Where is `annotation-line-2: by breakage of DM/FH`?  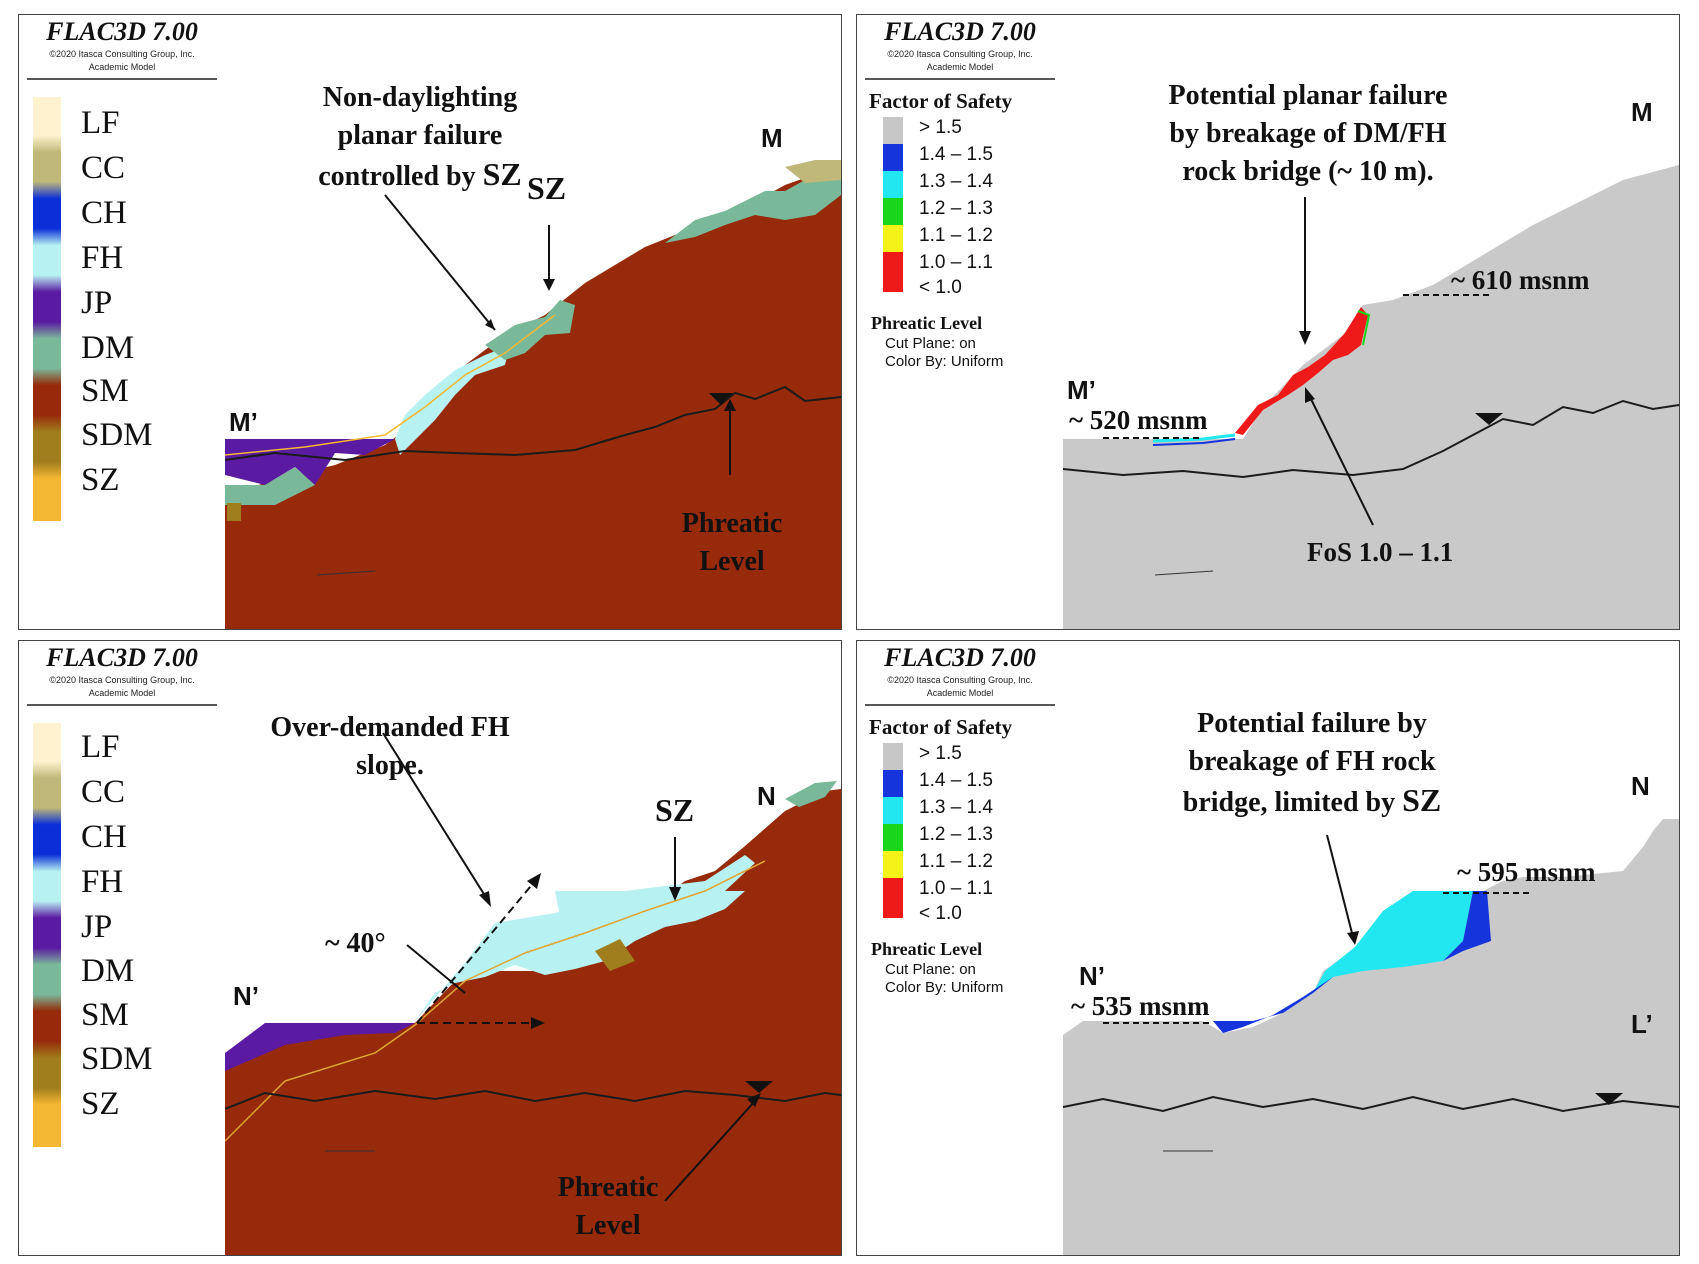 annotation-line-2: by breakage of DM/FH is located at coordinates (1308, 133).